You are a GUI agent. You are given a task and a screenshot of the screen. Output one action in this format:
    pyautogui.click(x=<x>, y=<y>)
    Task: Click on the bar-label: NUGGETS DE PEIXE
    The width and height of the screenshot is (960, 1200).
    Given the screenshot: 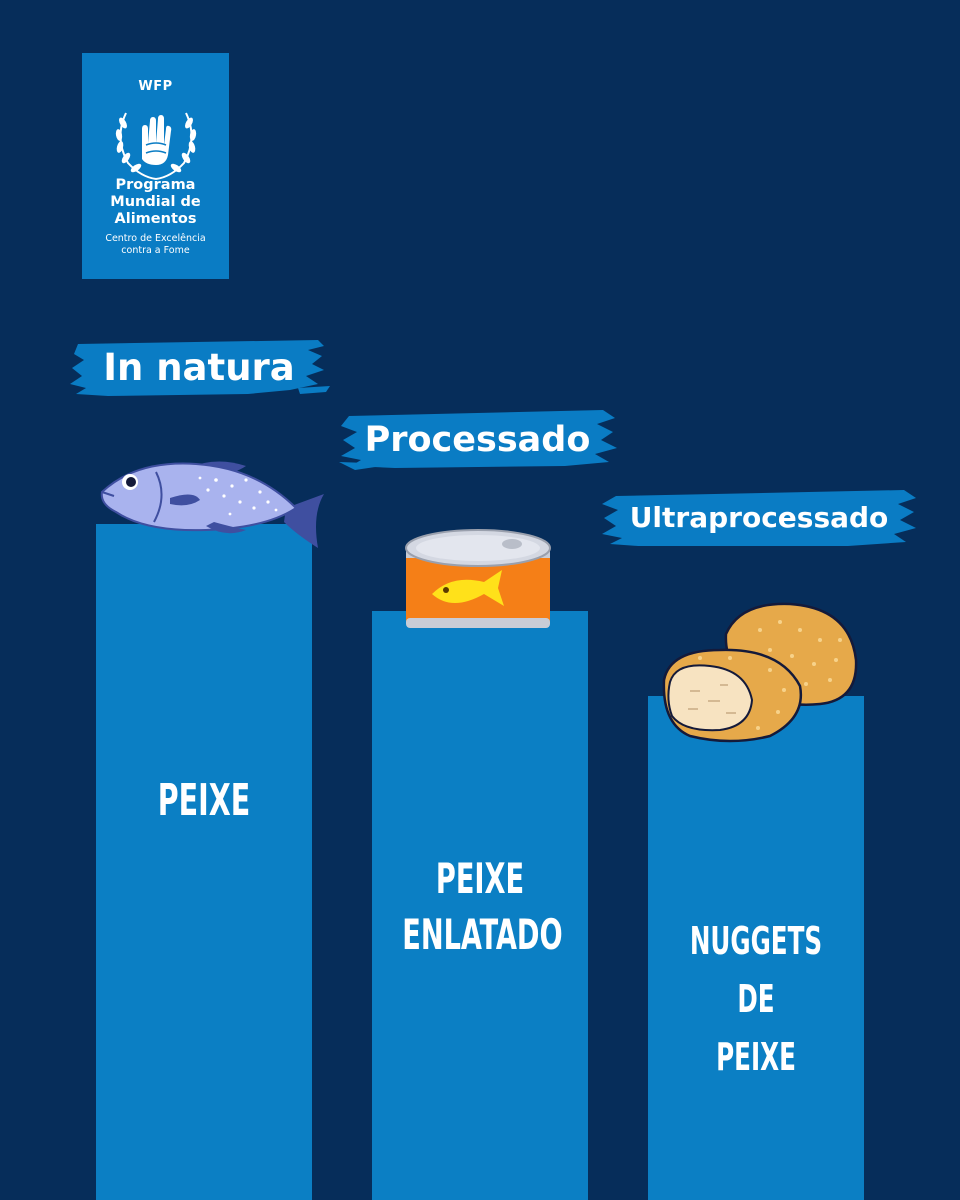 What is the action you would take?
    pyautogui.click(x=756, y=999)
    